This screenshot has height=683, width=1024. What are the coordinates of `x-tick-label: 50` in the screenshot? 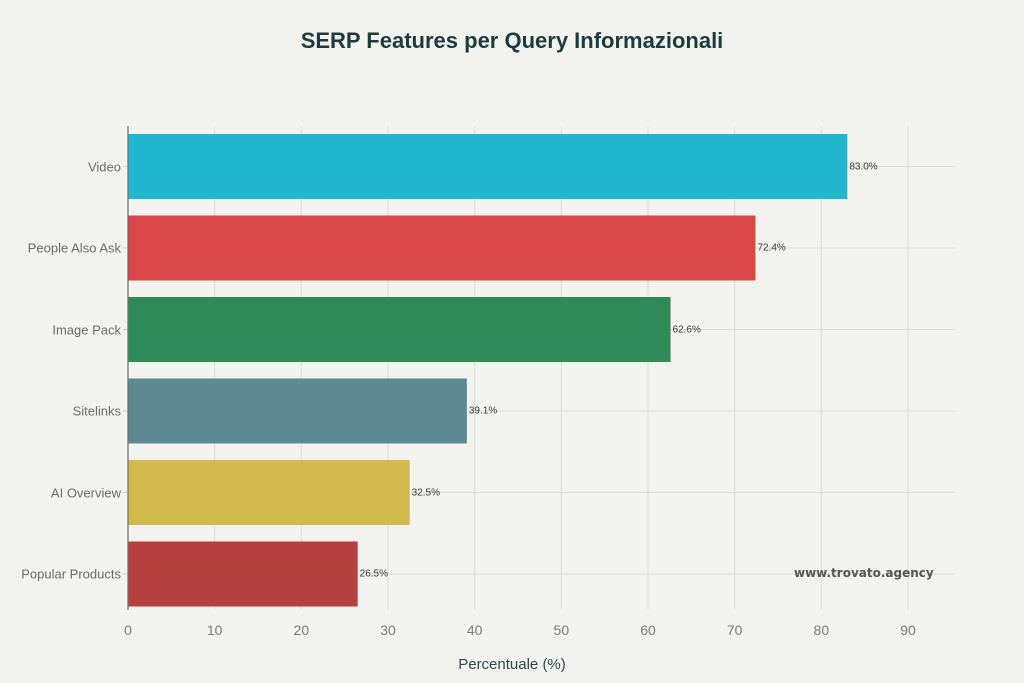 It's located at (561, 630).